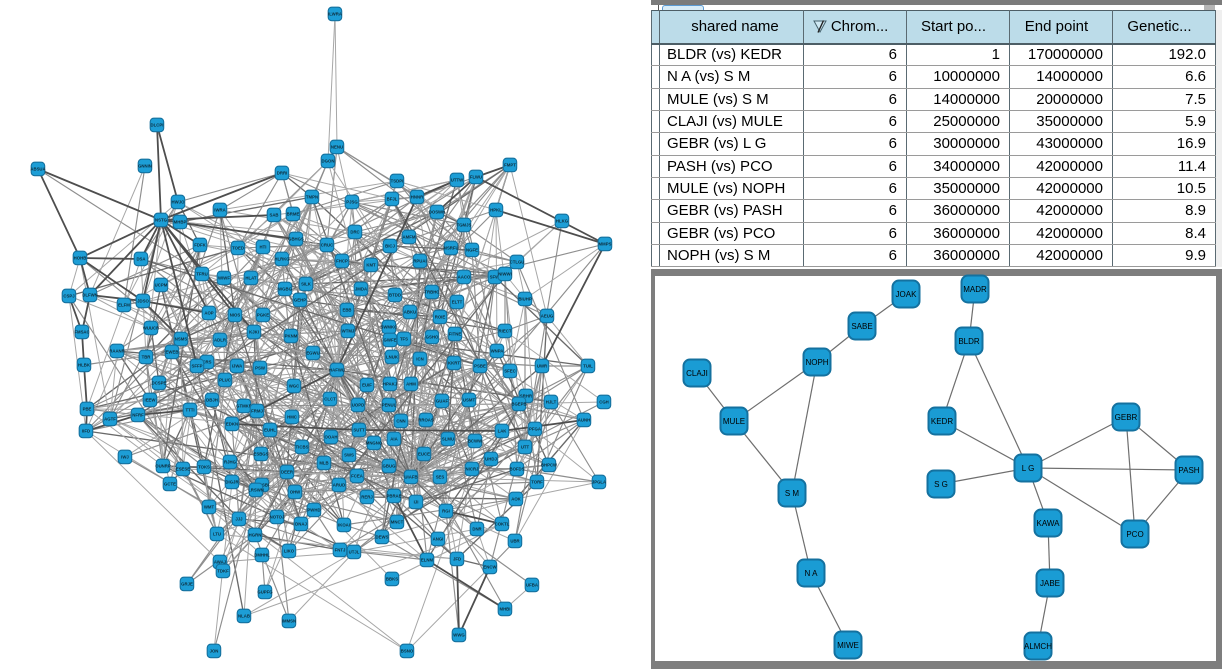 The width and height of the screenshot is (1222, 669). I want to click on svg-text: NICRJ, so click(473, 469).